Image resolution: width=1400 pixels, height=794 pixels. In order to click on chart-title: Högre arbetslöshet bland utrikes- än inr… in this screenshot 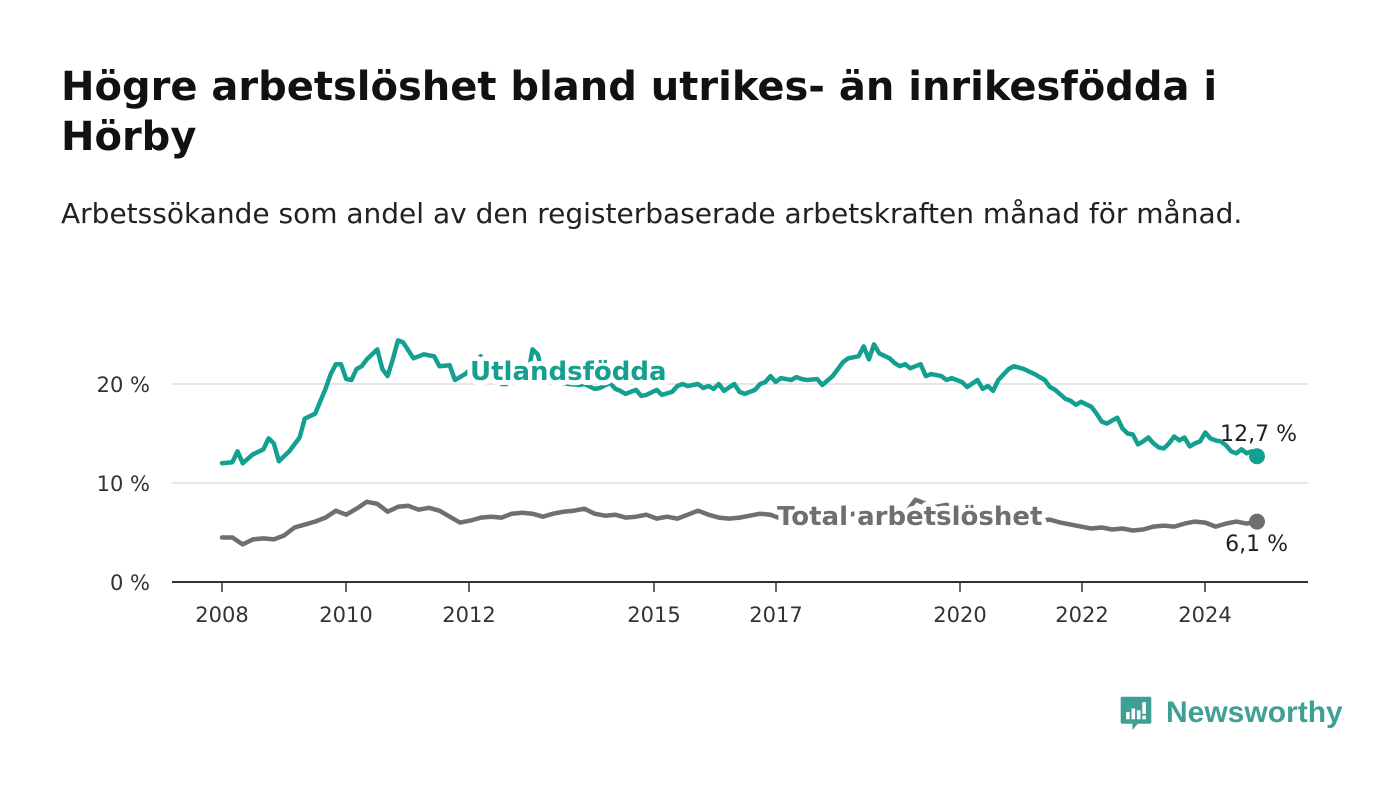, I will do `click(639, 112)`.